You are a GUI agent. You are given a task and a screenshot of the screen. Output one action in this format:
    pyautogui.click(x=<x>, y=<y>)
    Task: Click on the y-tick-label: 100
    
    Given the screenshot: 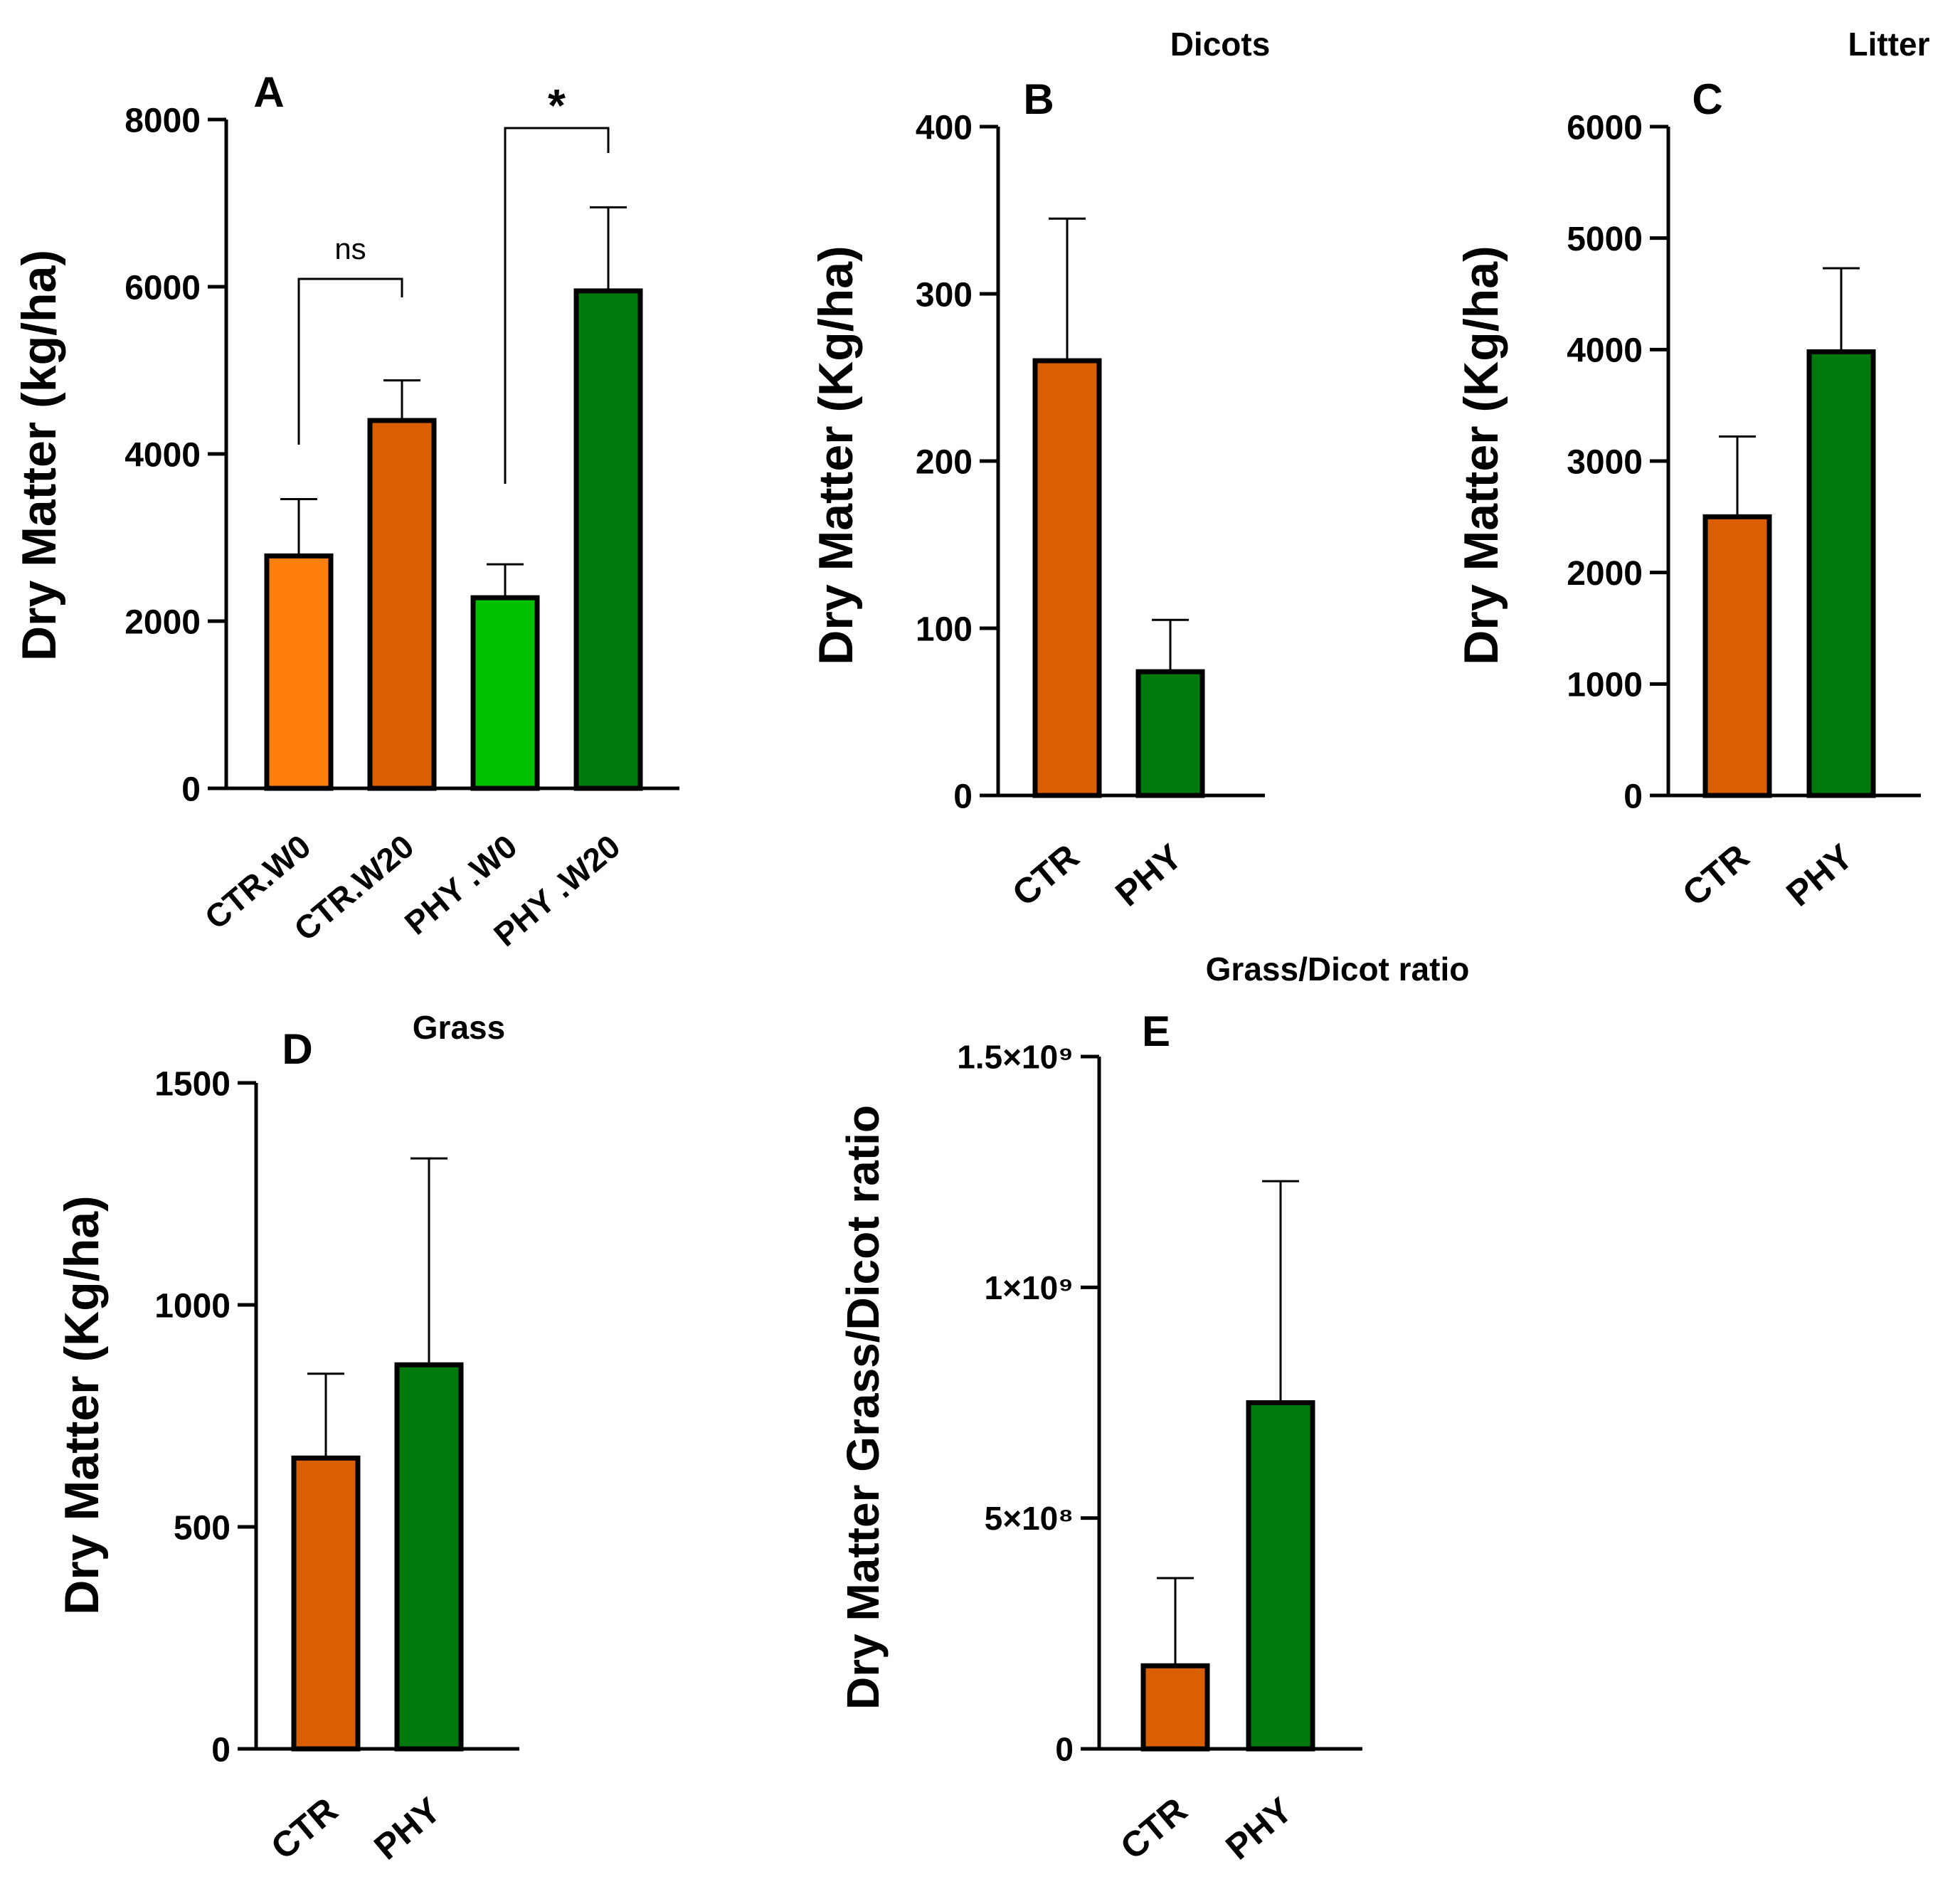 What is the action you would take?
    pyautogui.click(x=944, y=629)
    